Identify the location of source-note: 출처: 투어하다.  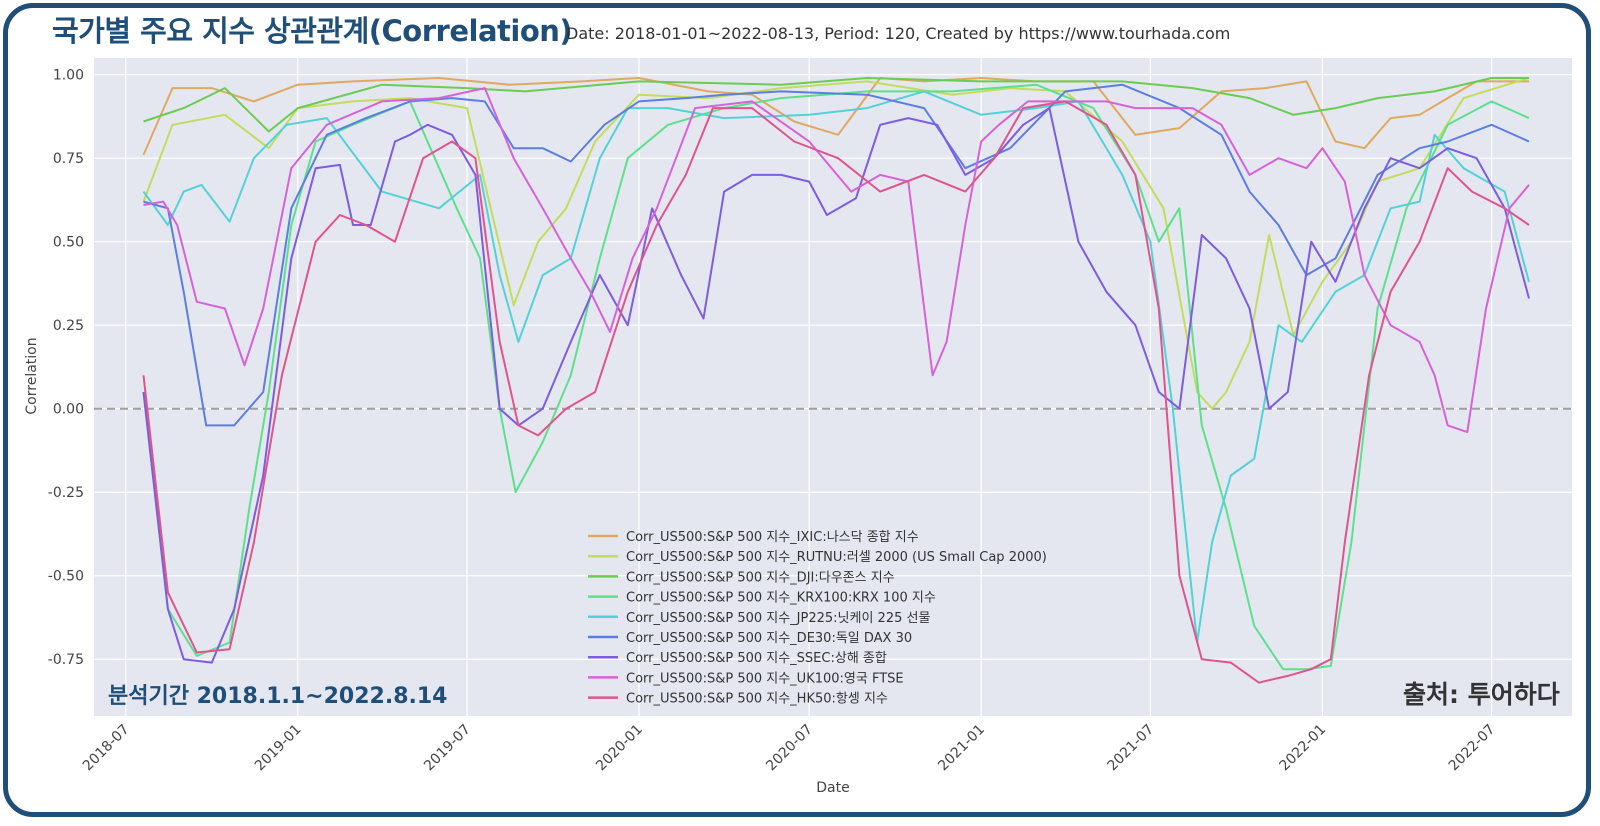
(1481, 694).